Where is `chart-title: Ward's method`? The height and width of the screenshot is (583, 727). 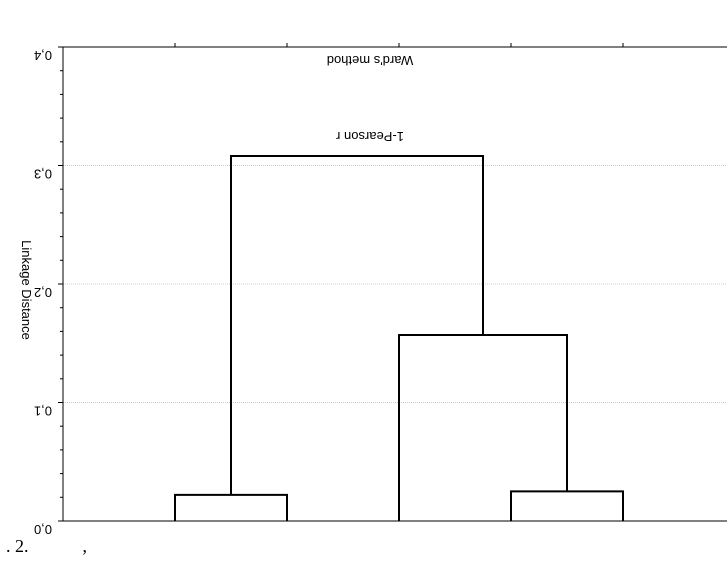 chart-title: Ward's method is located at coordinates (370, 60).